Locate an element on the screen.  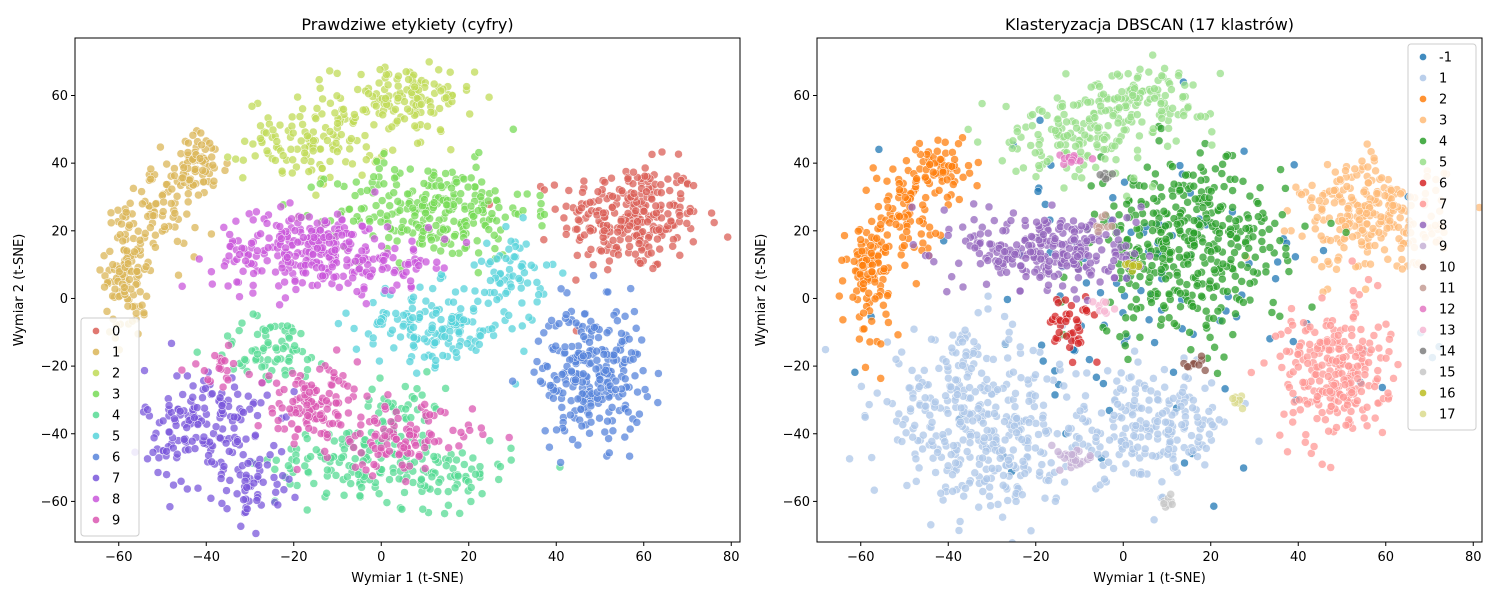
x-axis-label: Wymiar 1 (t-SNE) is located at coordinates (407, 578).